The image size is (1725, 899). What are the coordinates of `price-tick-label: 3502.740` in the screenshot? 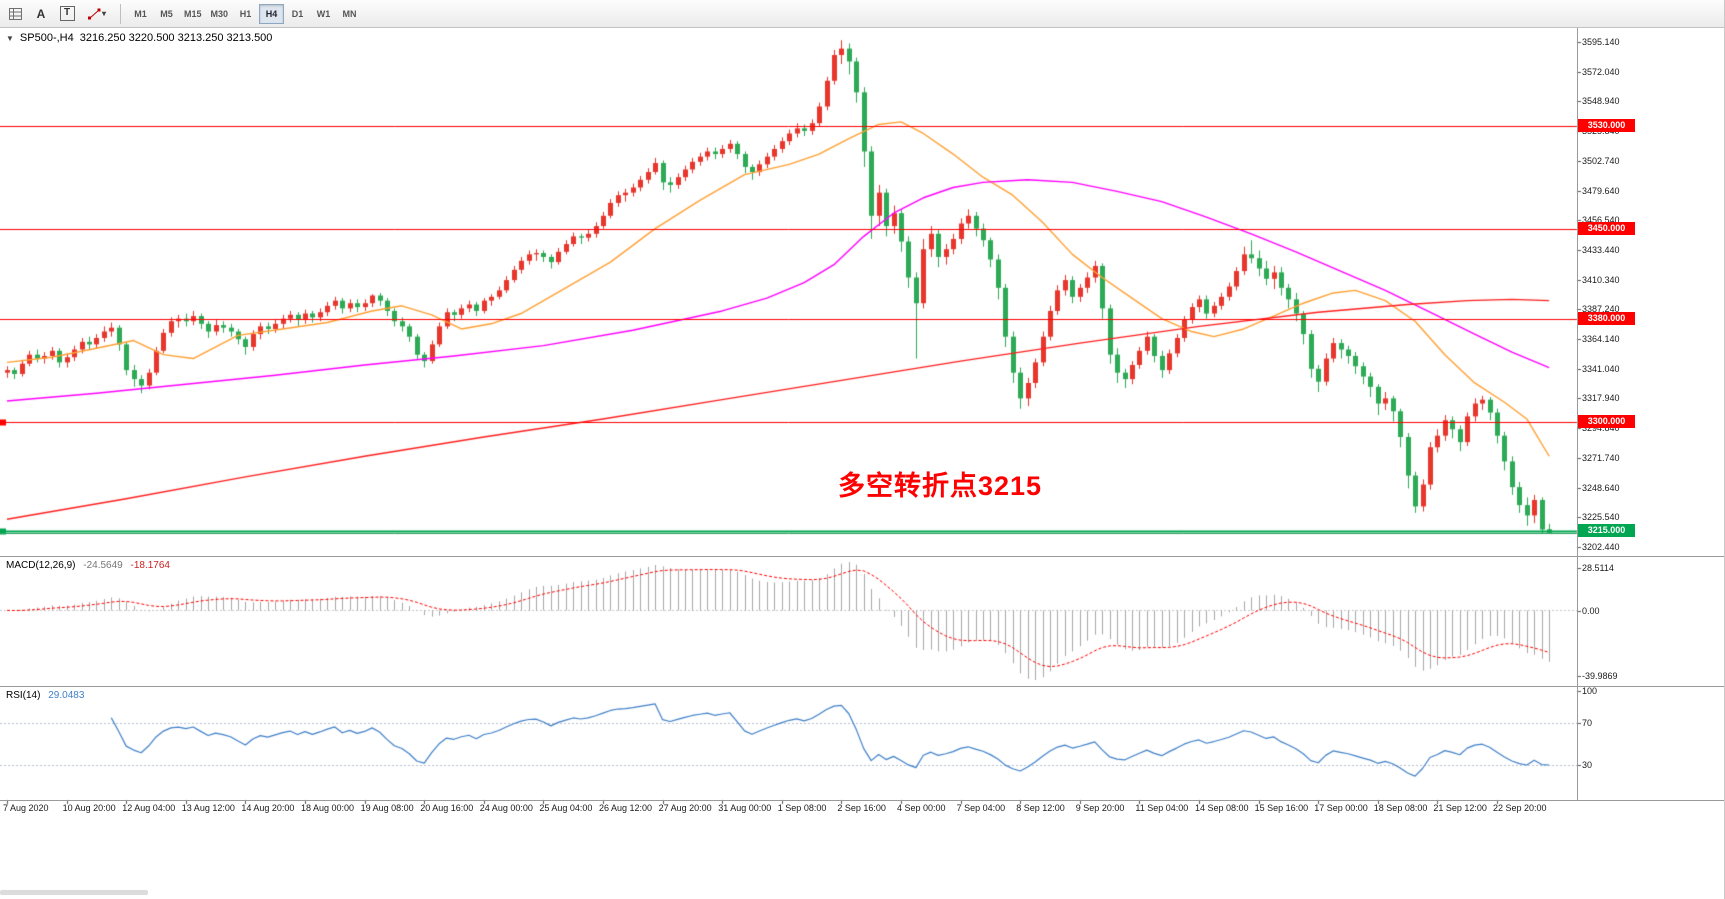 It's located at (1601, 160).